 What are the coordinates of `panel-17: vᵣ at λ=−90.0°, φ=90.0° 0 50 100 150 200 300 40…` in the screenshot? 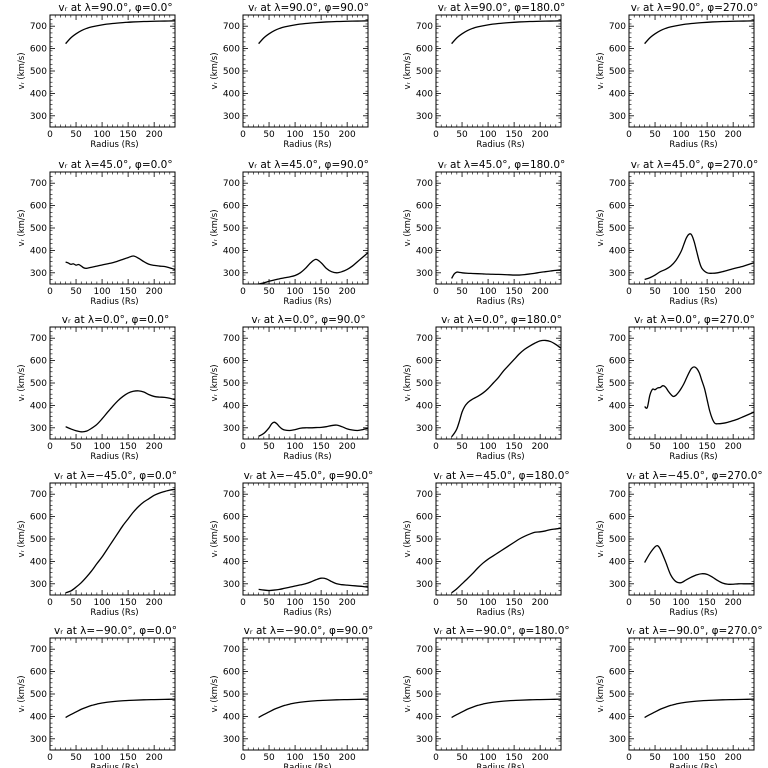 It's located at (291, 696).